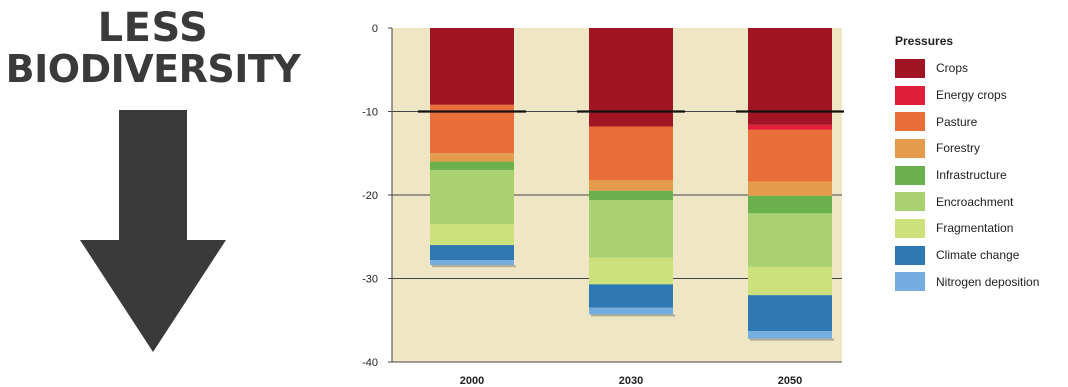 This screenshot has width=1068, height=387. Describe the element at coordinates (153, 28) in the screenshot. I see `headline-line-1: LESS` at that location.